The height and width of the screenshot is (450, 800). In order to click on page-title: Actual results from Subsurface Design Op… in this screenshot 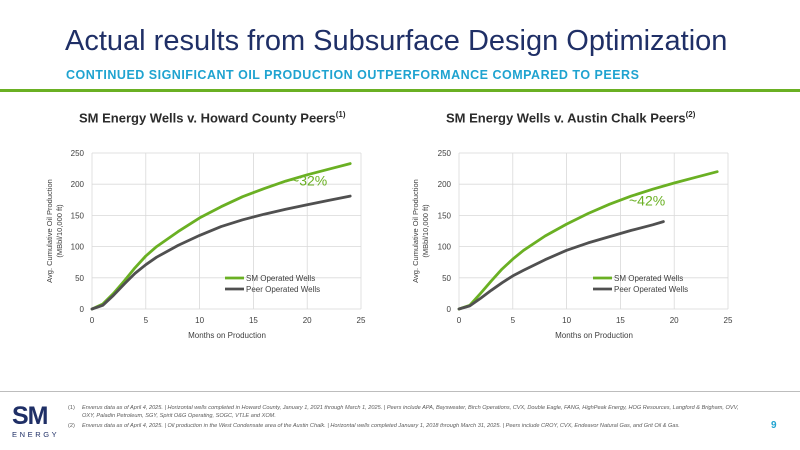, I will do `click(396, 41)`.